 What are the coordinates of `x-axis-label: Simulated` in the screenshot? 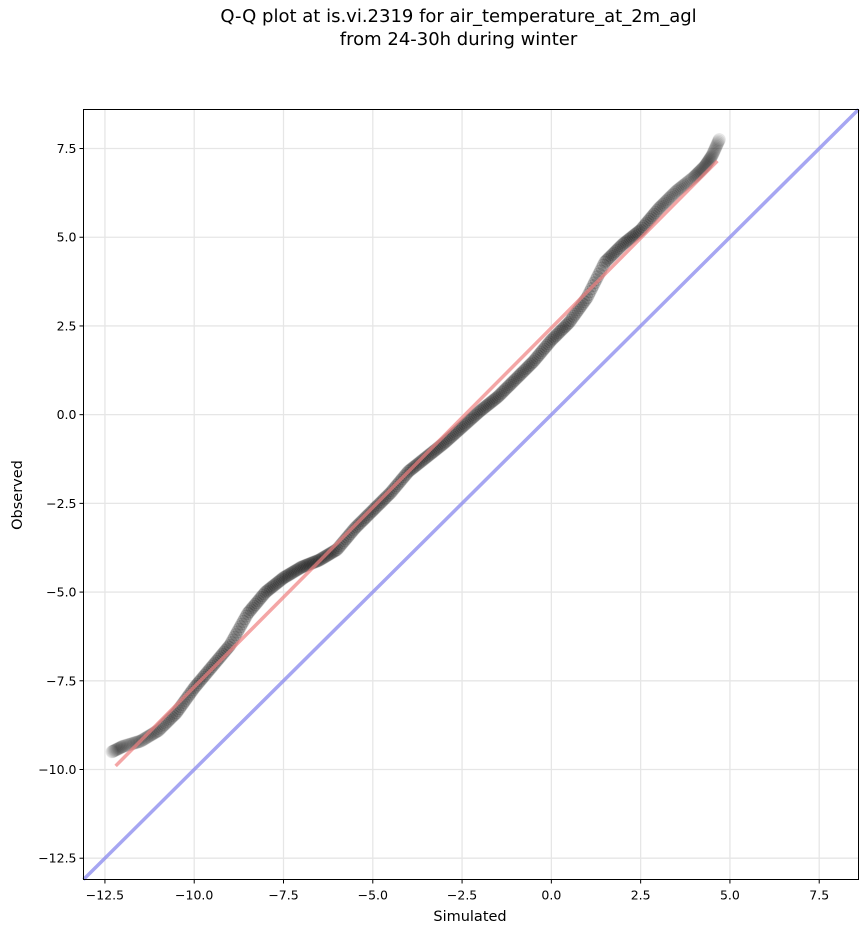 It's located at (469, 917).